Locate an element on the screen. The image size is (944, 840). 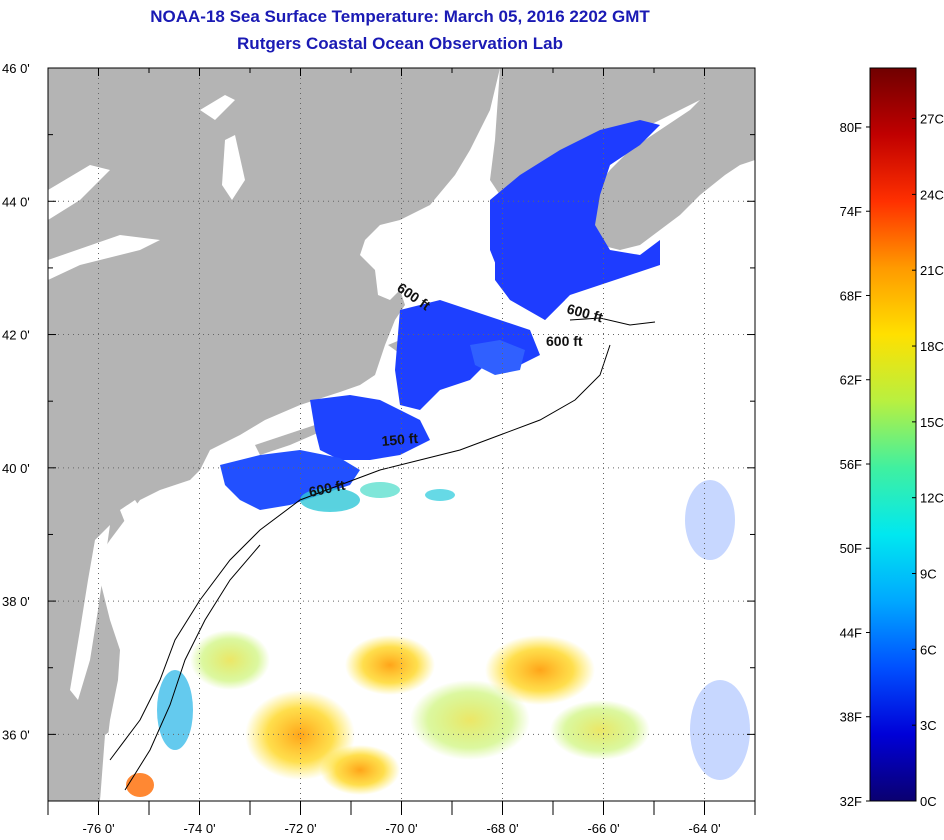
colorbar-c-label: 12C is located at coordinates (932, 498).